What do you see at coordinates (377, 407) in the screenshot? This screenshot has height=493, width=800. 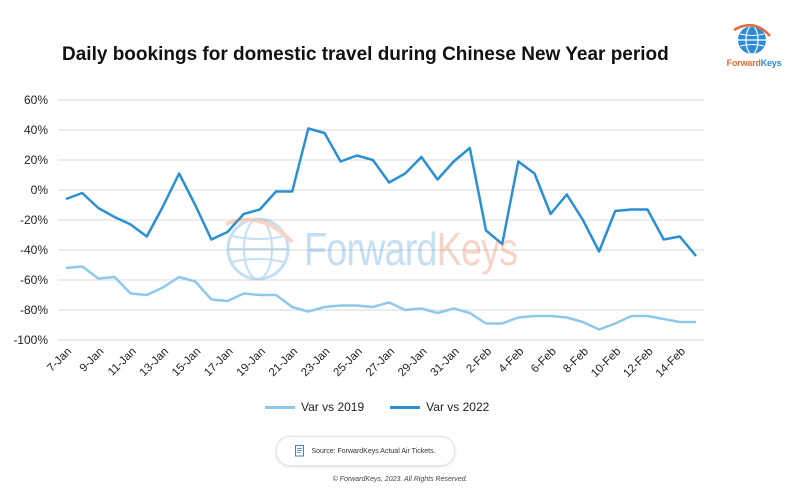 I see `legend: Var vs 2019 Var vs 2022` at bounding box center [377, 407].